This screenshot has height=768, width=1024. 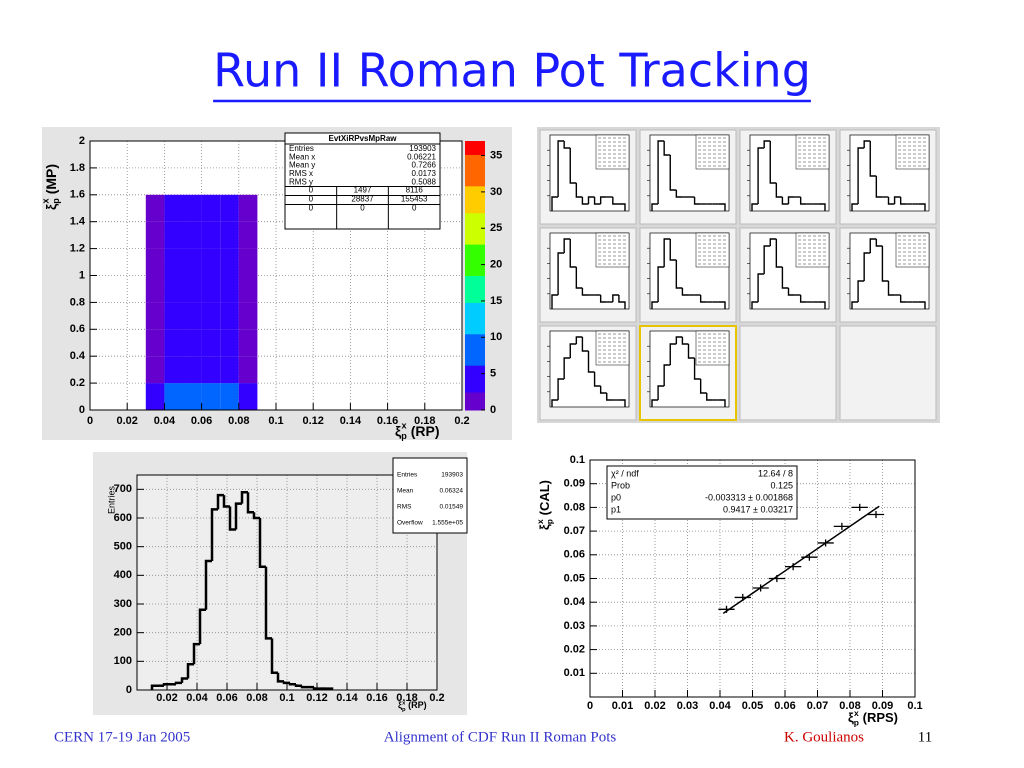 What do you see at coordinates (301, 173) in the screenshot?
I see `stats-label: RMS x` at bounding box center [301, 173].